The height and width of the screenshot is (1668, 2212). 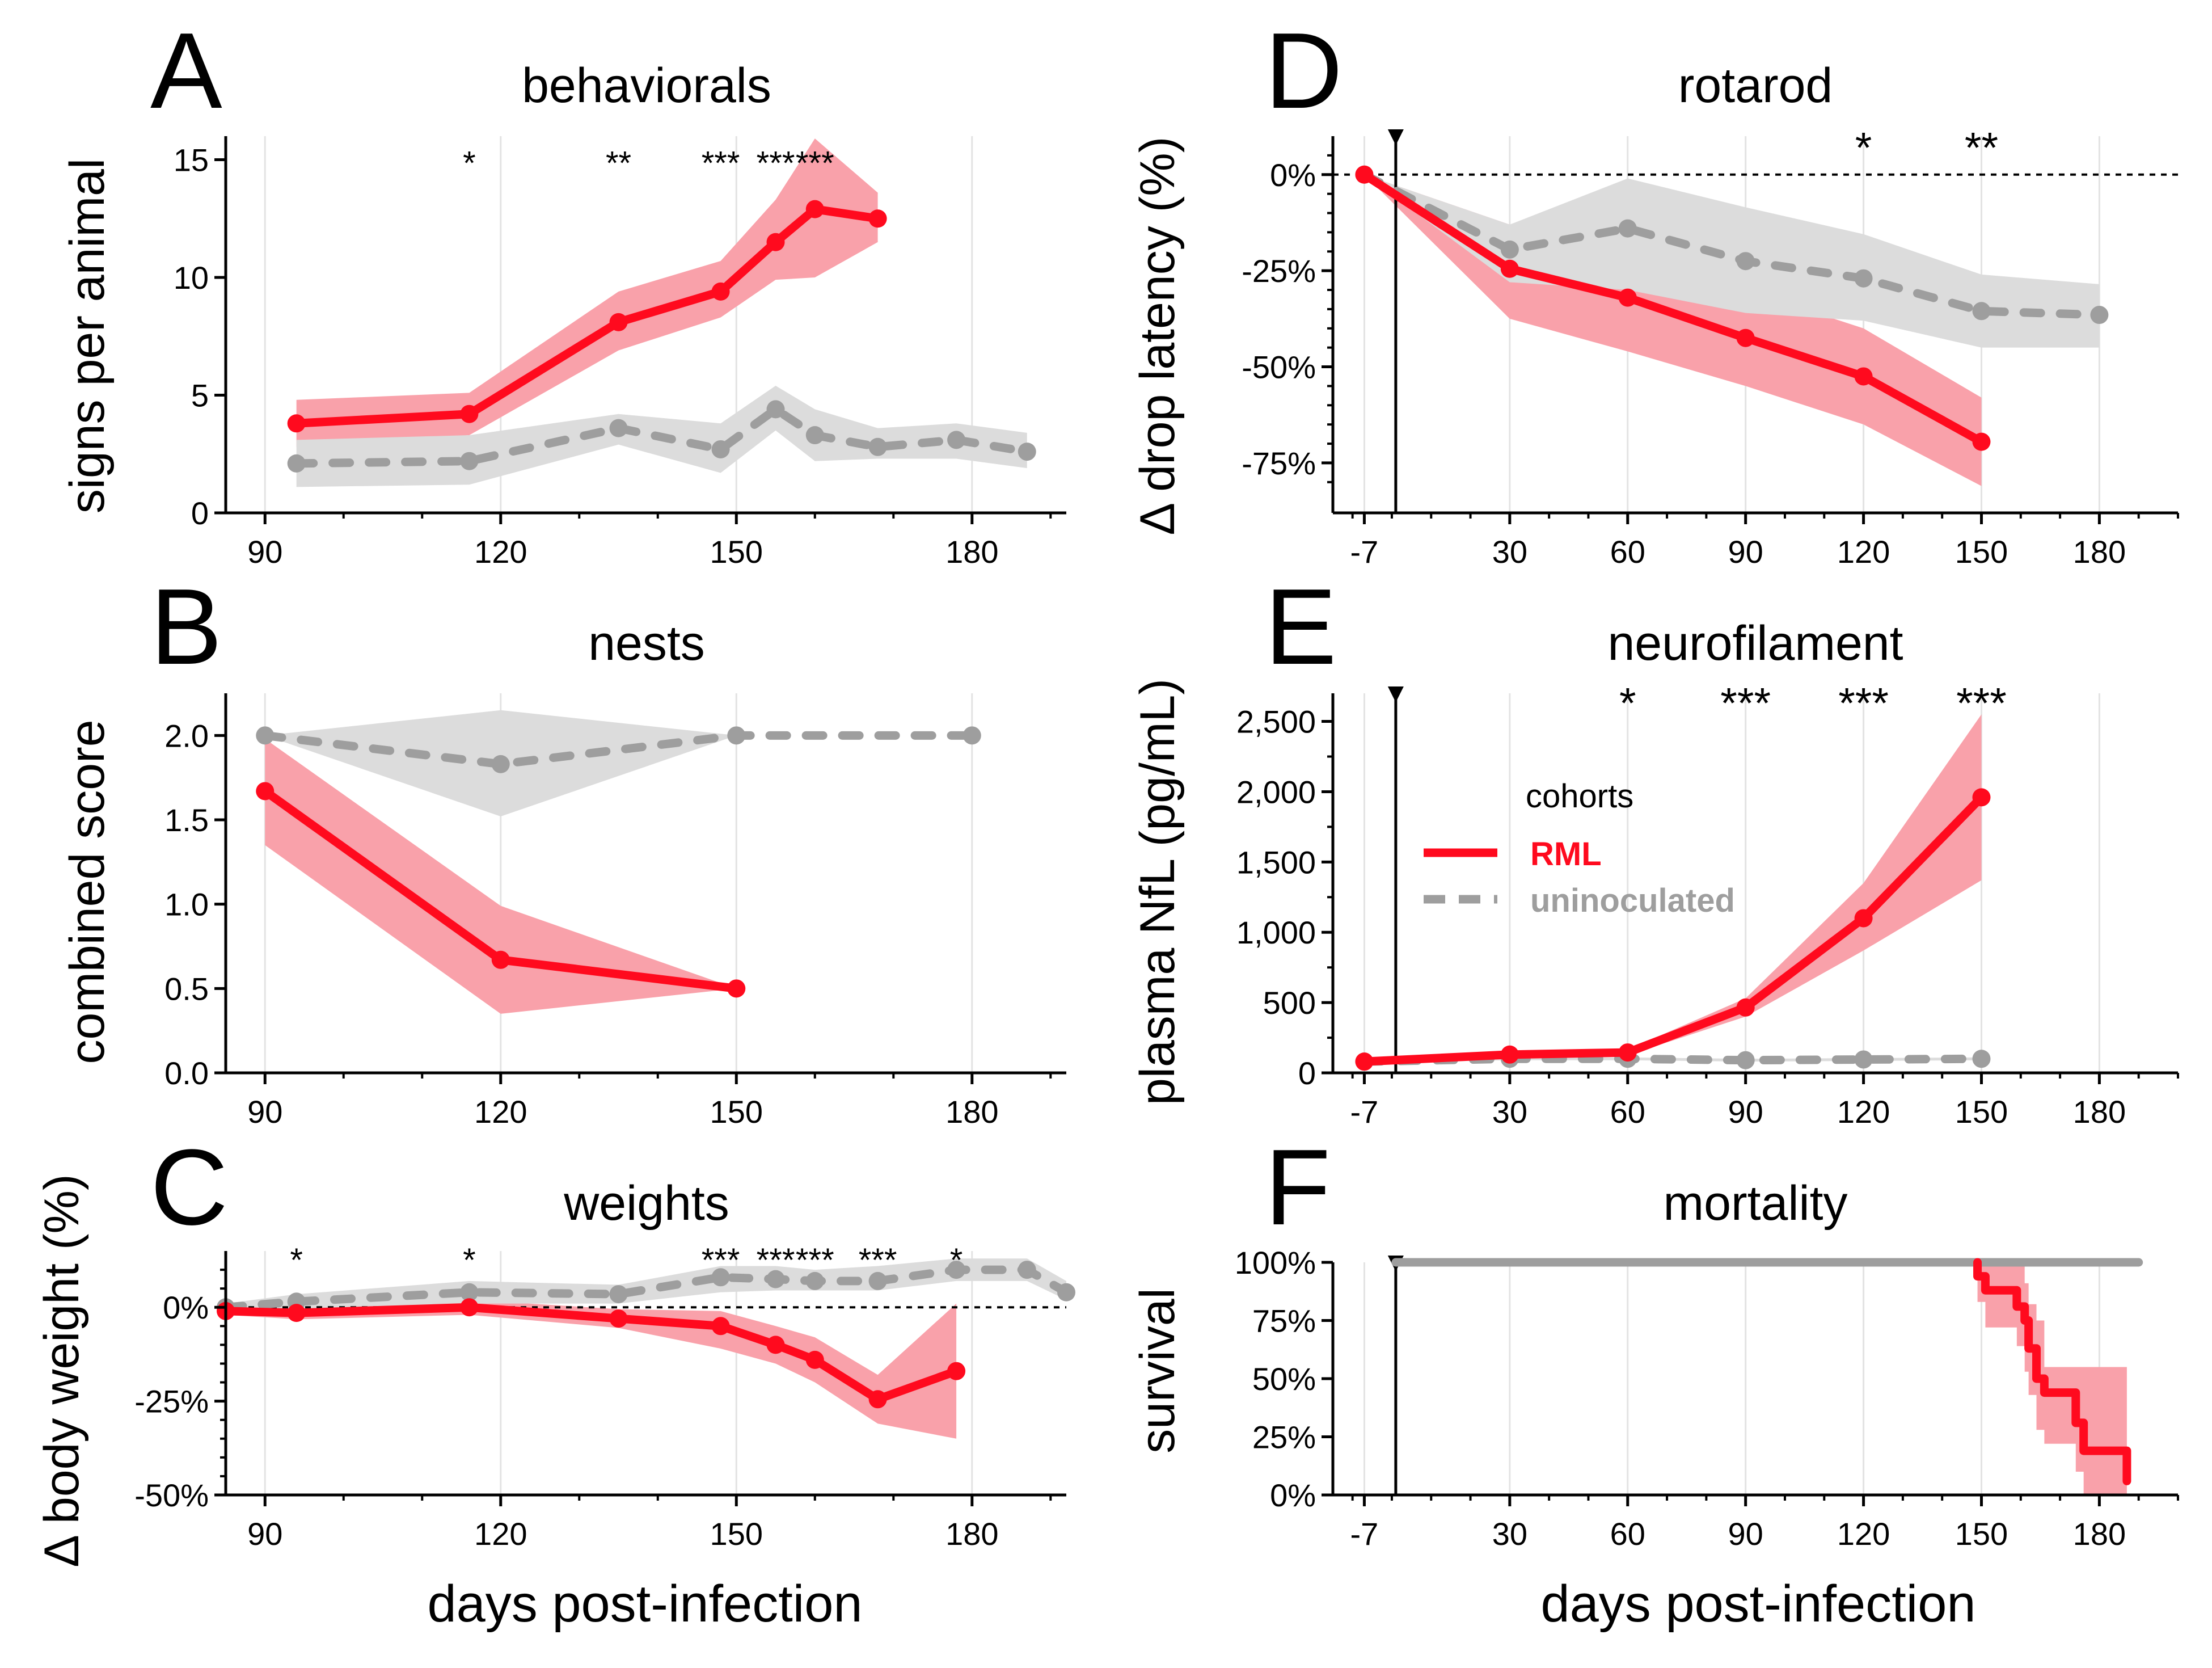 What do you see at coordinates (1627, 1534) in the screenshot?
I see `x-tick-label-F-2: 60` at bounding box center [1627, 1534].